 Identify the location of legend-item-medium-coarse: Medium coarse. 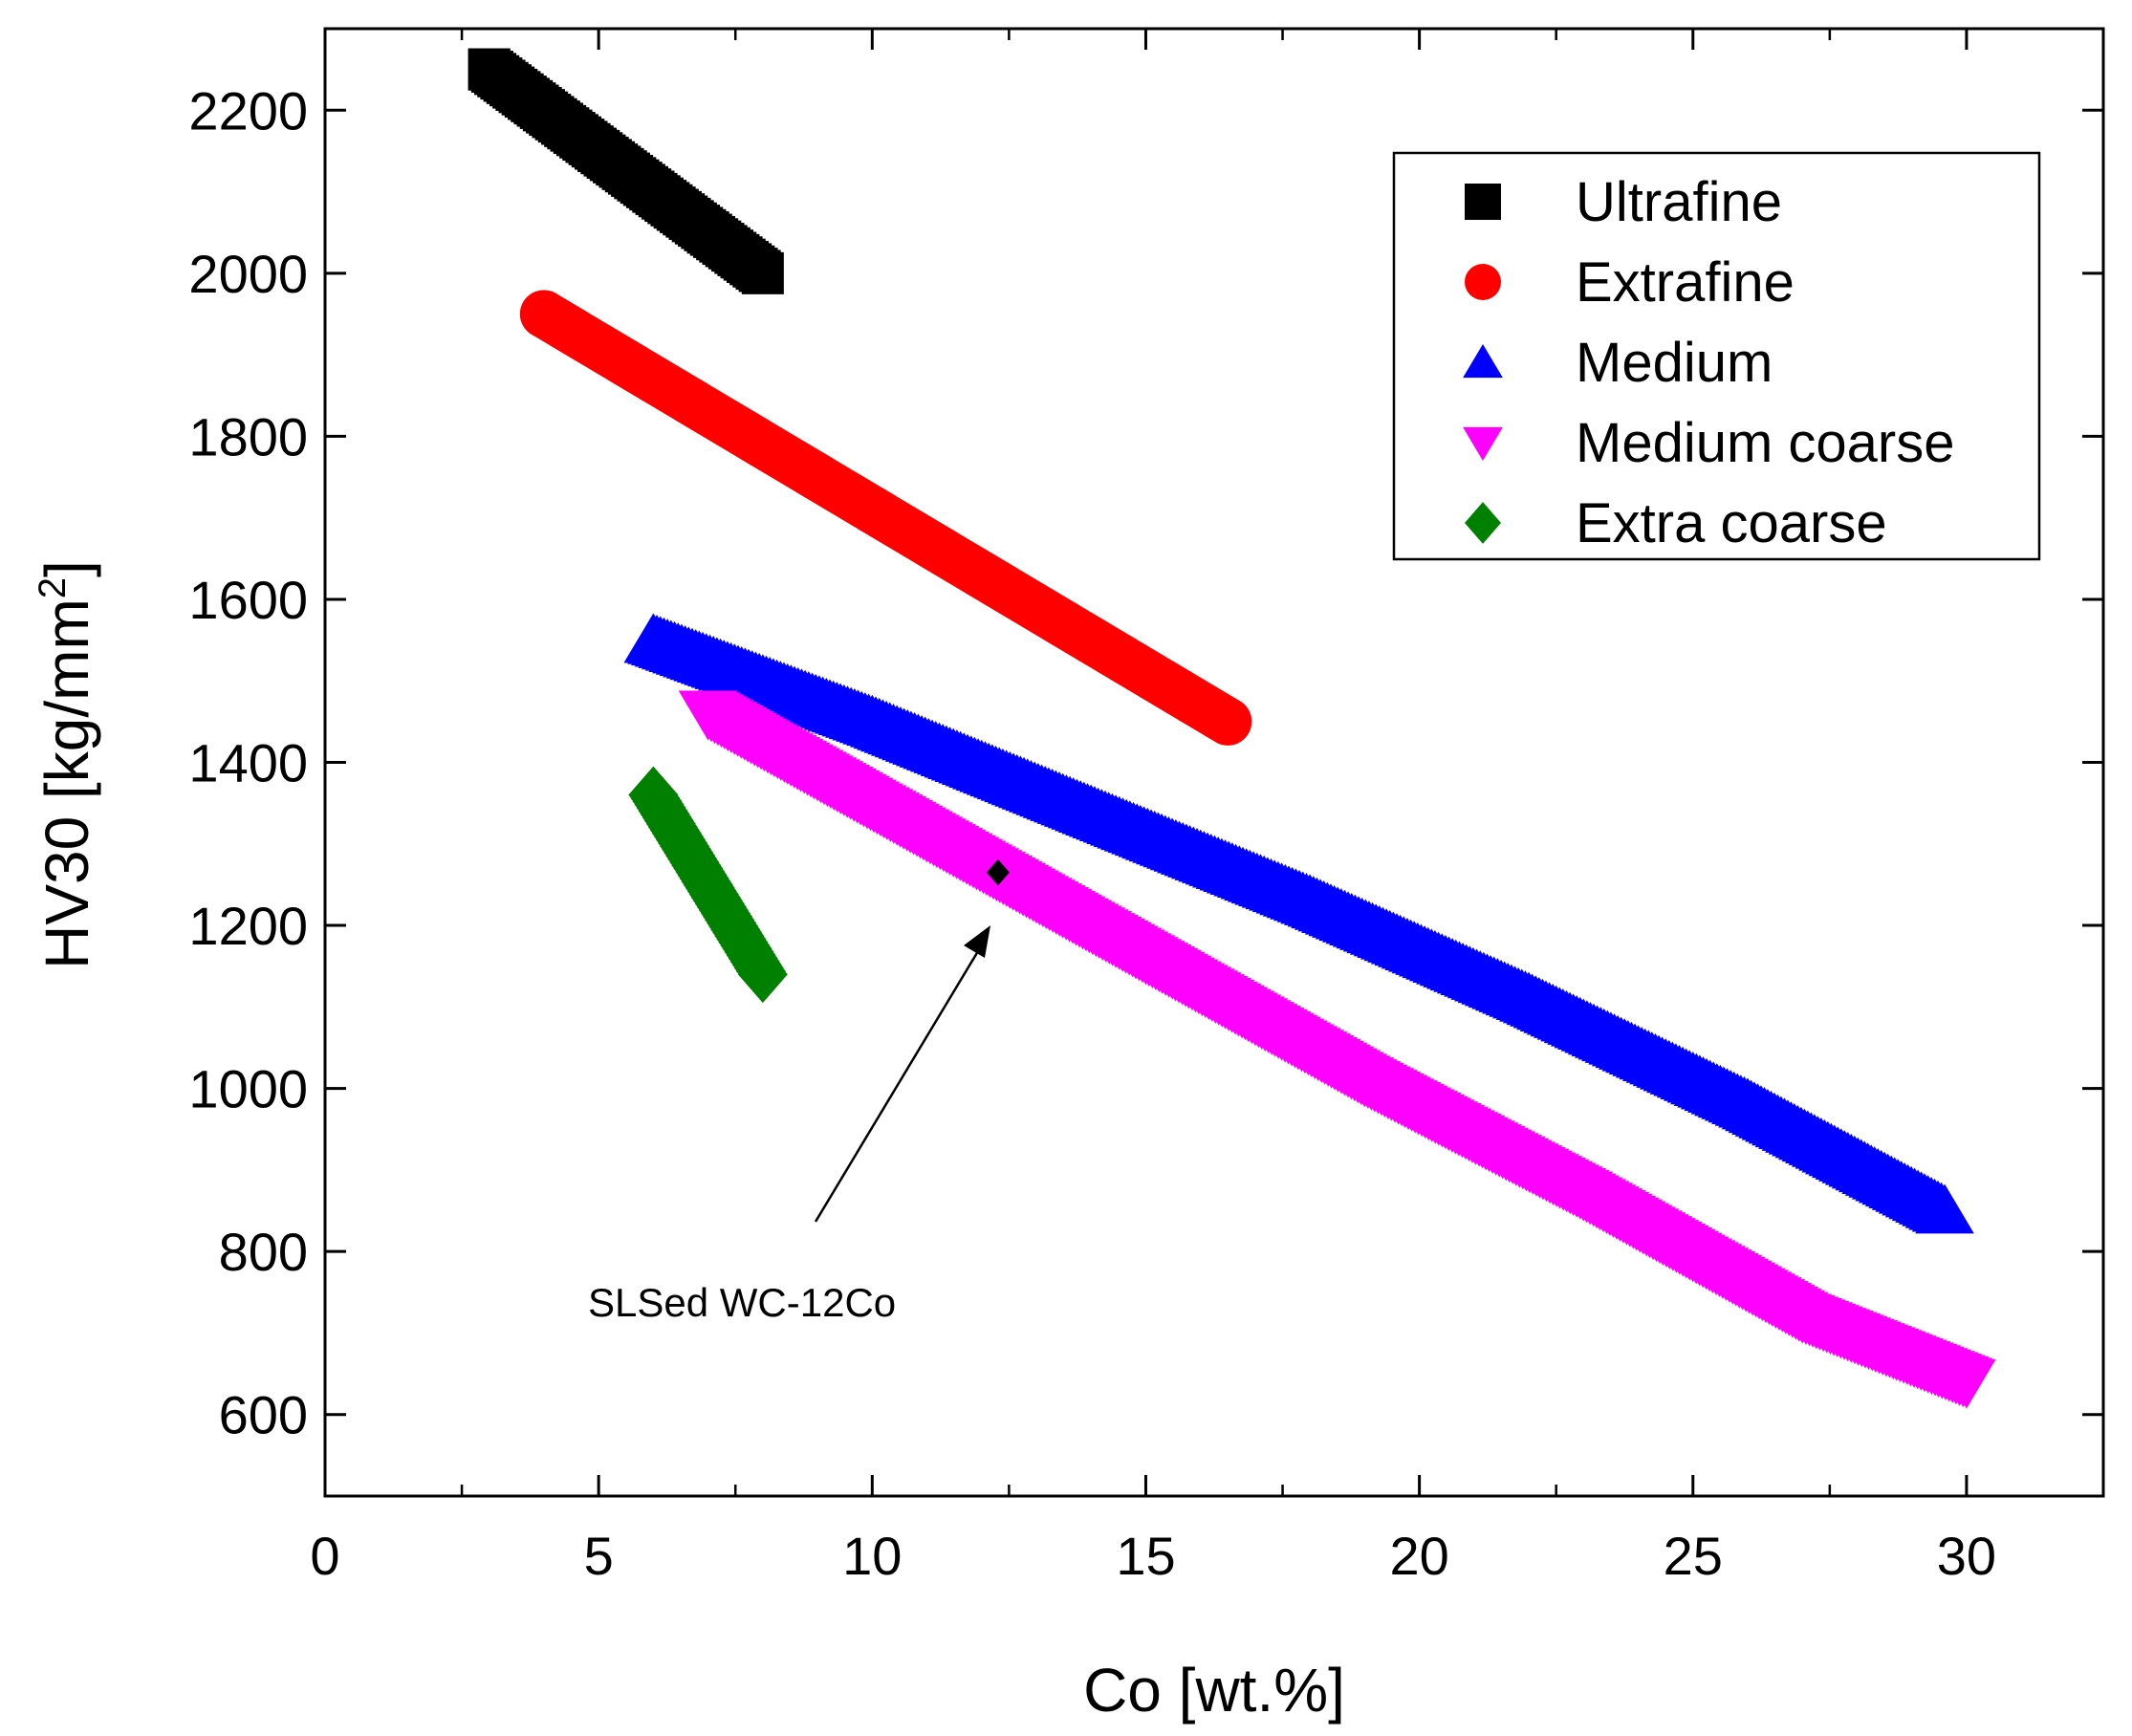
(1708, 443).